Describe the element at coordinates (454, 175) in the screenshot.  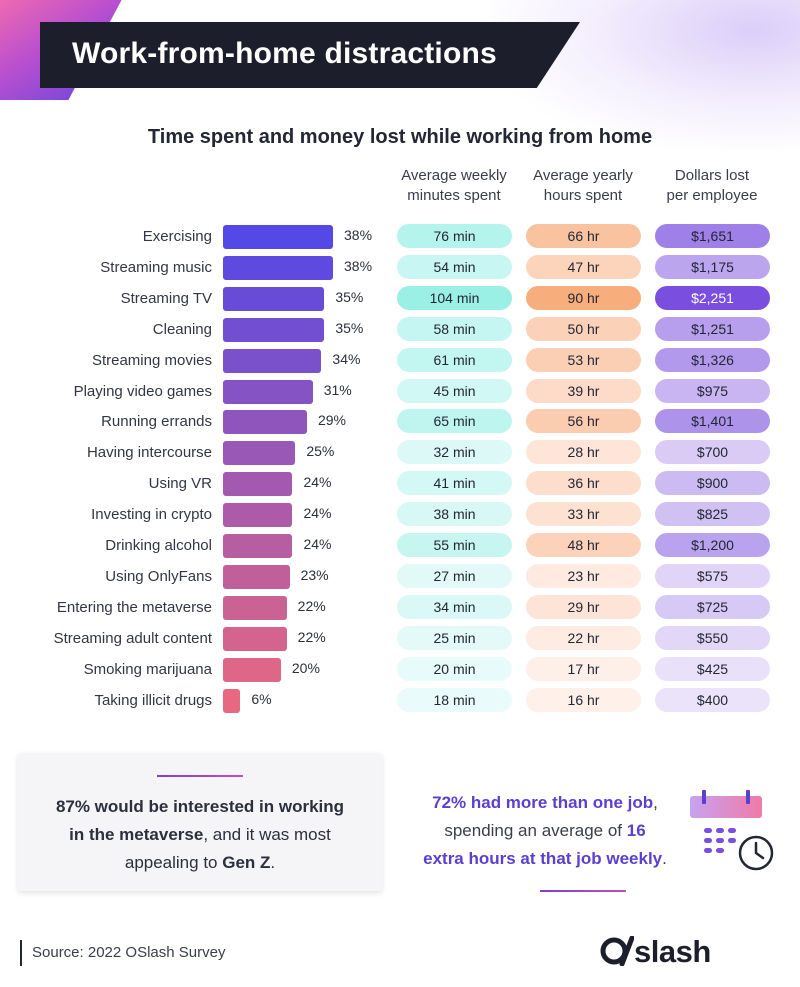
I see `column-header-minutes-line1: Average weekly` at that location.